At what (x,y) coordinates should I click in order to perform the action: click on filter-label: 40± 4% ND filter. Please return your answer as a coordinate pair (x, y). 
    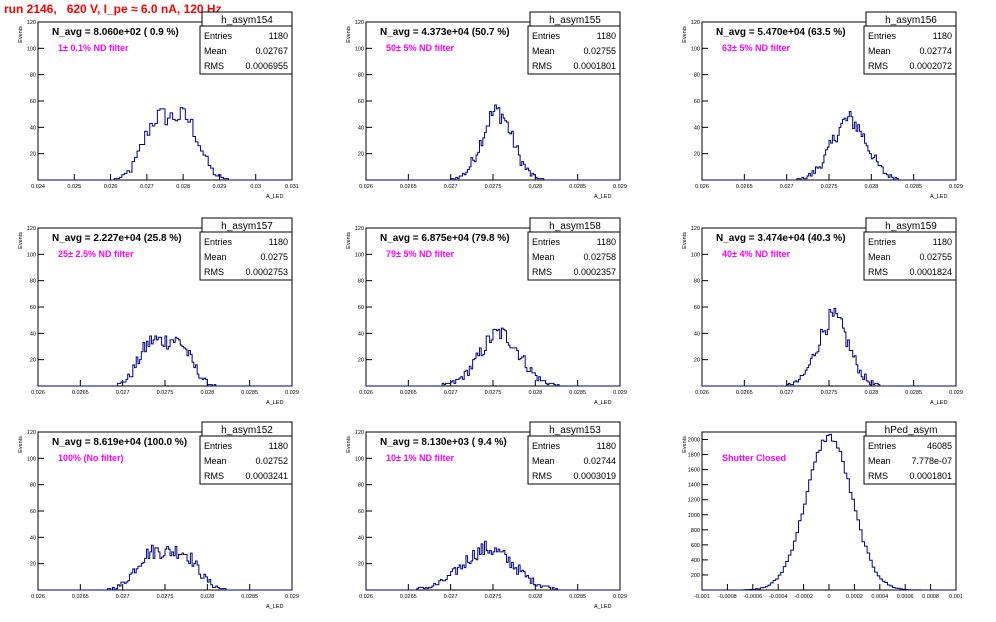
    Looking at the image, I should click on (756, 254).